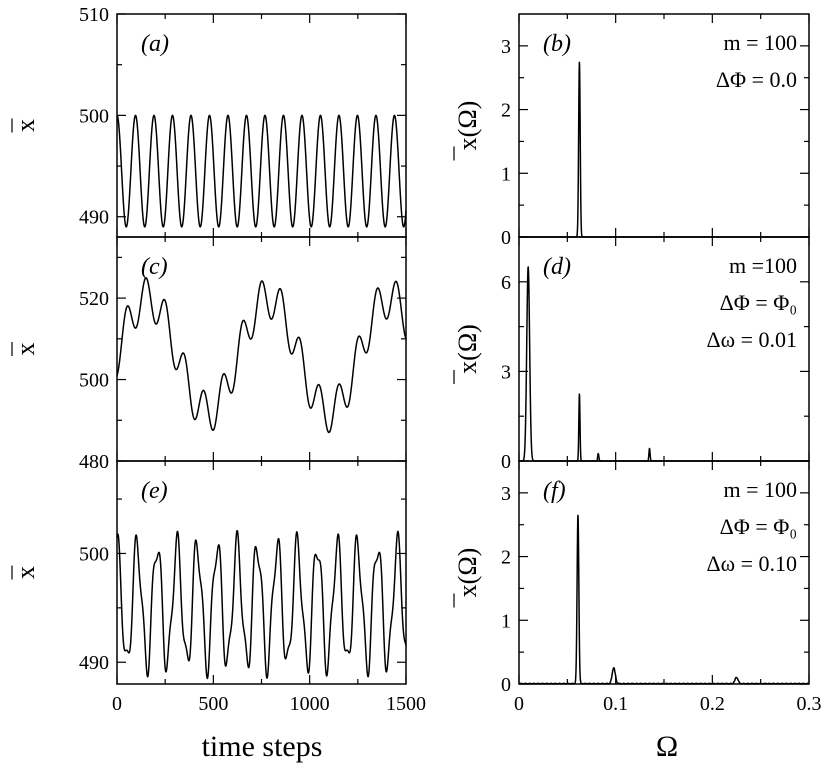 This screenshot has width=830, height=767. Describe the element at coordinates (94, 462) in the screenshot. I see `ytick-label: 480` at that location.